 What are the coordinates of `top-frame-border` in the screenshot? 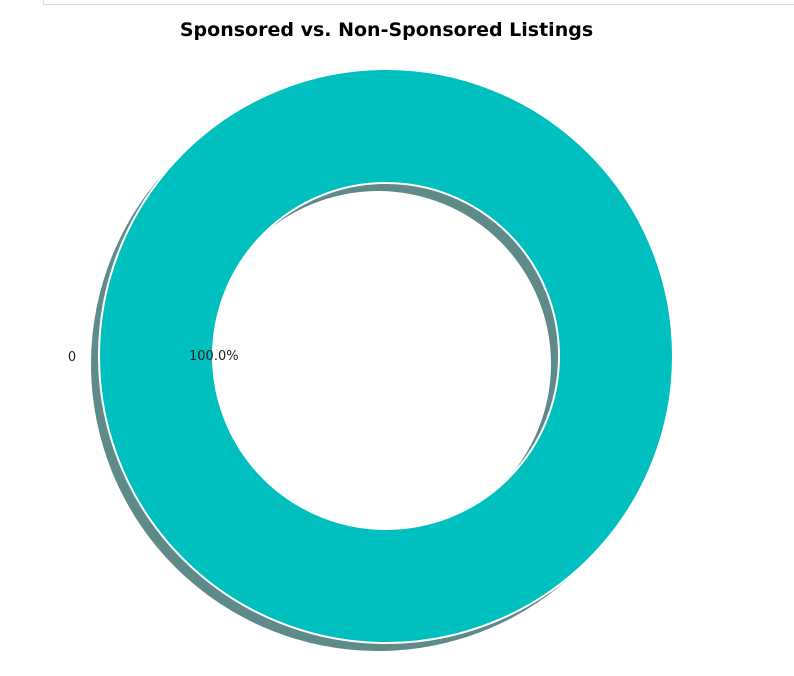 It's located at (418, 2).